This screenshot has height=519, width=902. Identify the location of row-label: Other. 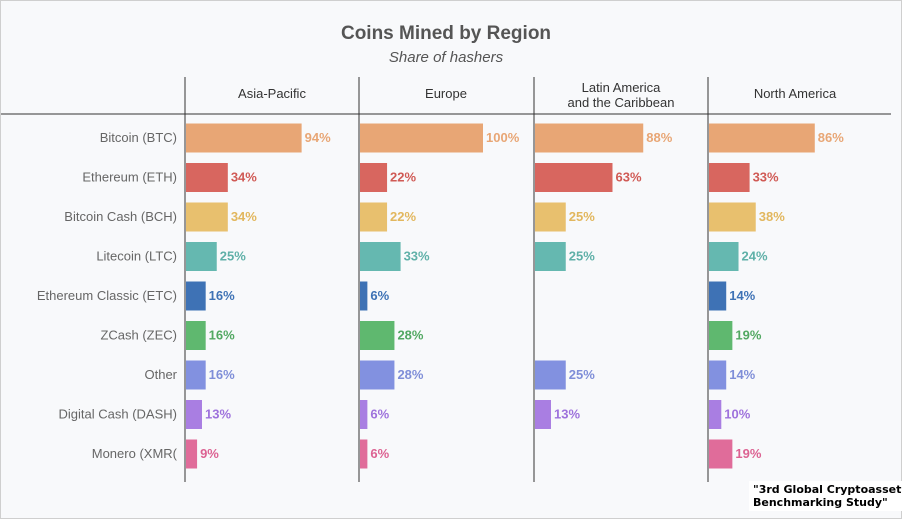
(160, 374).